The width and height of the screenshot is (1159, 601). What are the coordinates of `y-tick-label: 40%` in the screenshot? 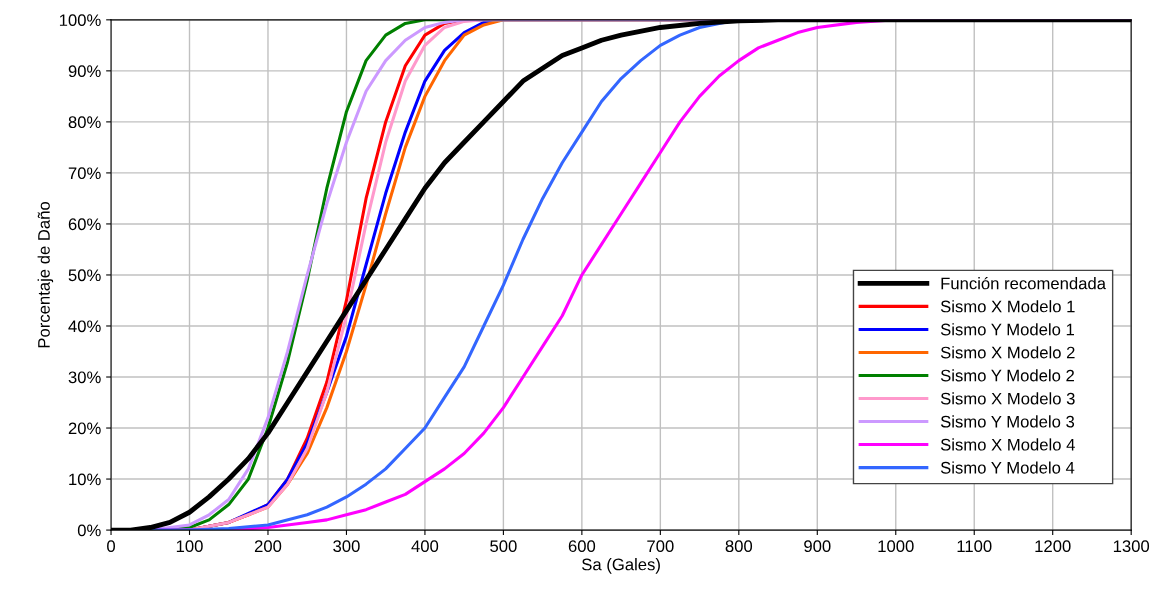 It's located at (84, 326).